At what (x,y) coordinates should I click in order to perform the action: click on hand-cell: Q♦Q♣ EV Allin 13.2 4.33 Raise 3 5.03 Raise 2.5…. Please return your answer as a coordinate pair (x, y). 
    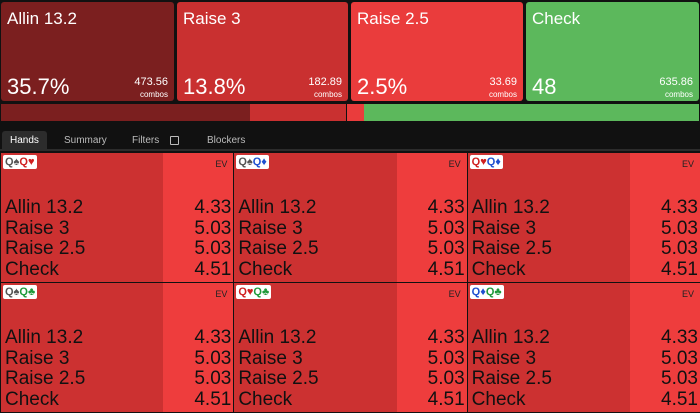
    Looking at the image, I should click on (583, 347).